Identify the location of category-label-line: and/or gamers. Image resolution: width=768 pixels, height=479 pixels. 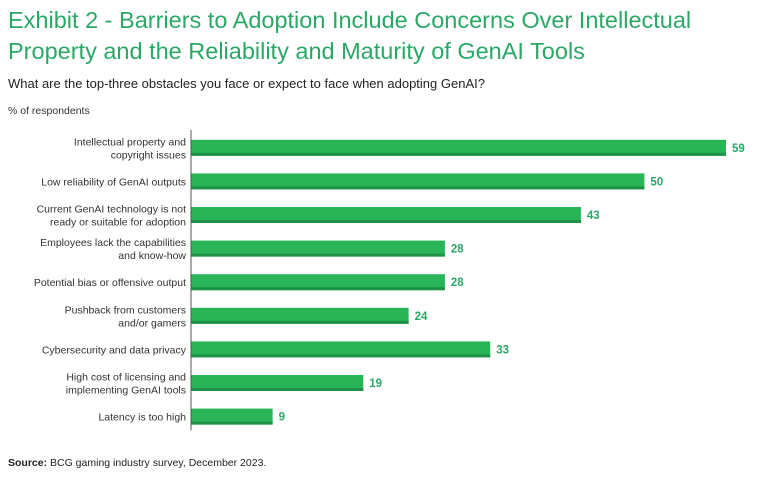
(152, 323).